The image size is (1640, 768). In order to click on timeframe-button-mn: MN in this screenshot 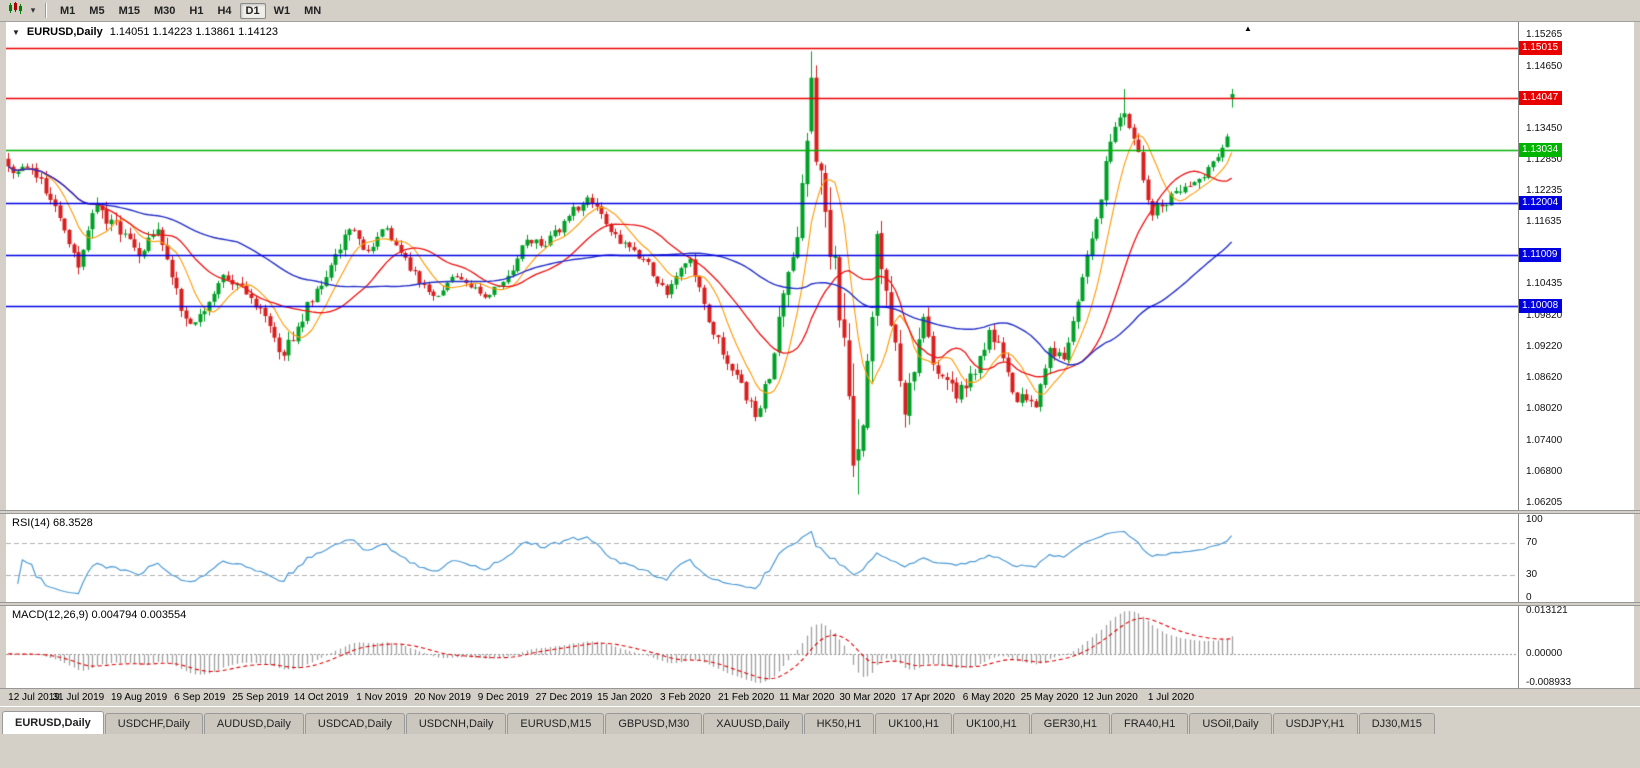, I will do `click(313, 10)`.